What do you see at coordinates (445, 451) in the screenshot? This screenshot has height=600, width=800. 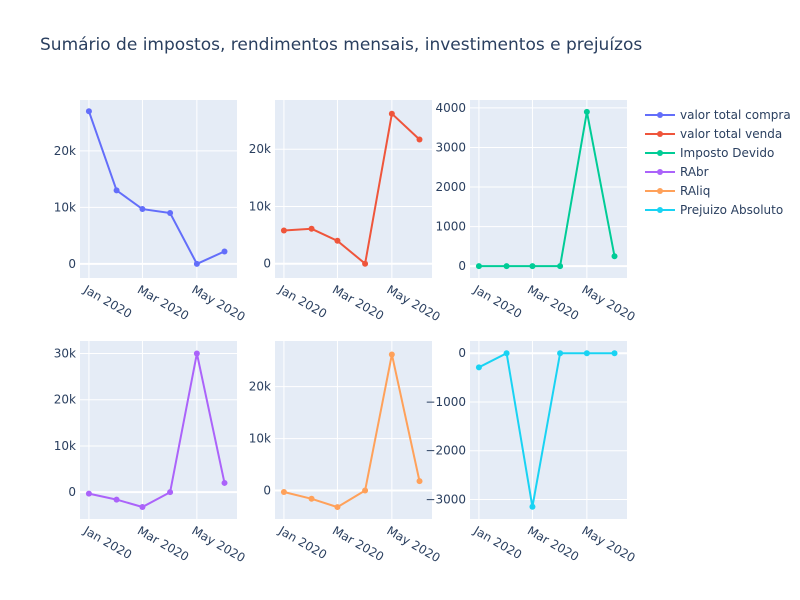 I see `y-tick-label: −2000` at bounding box center [445, 451].